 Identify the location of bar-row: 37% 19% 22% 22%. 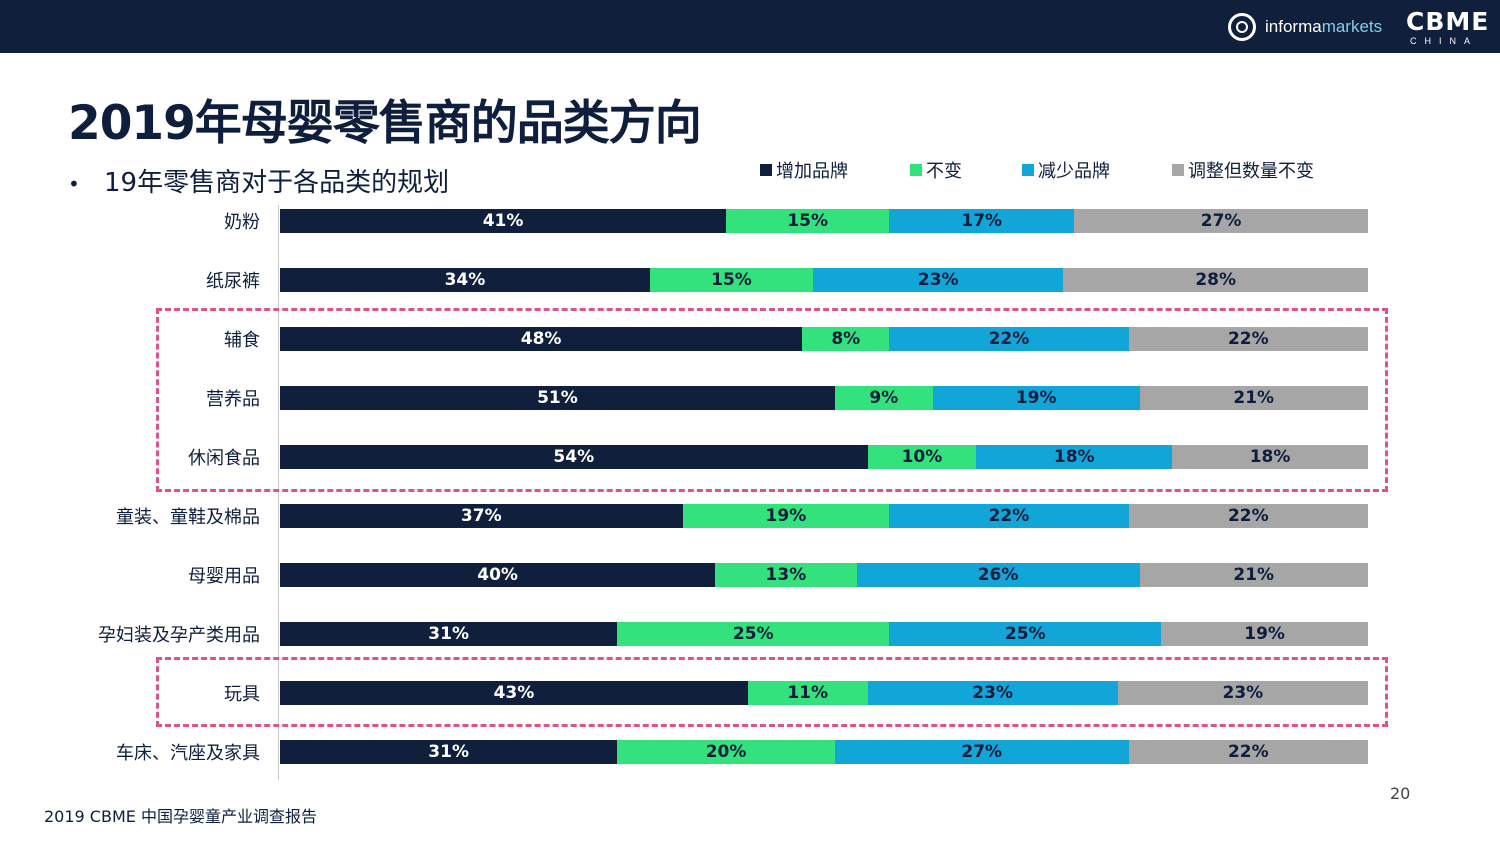
(824, 516).